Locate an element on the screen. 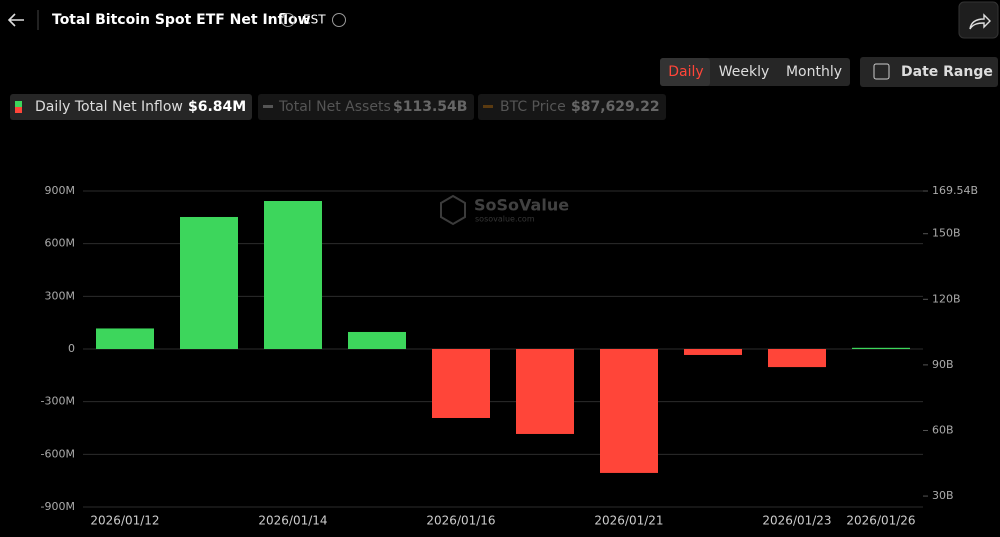  share-button is located at coordinates (978, 20).